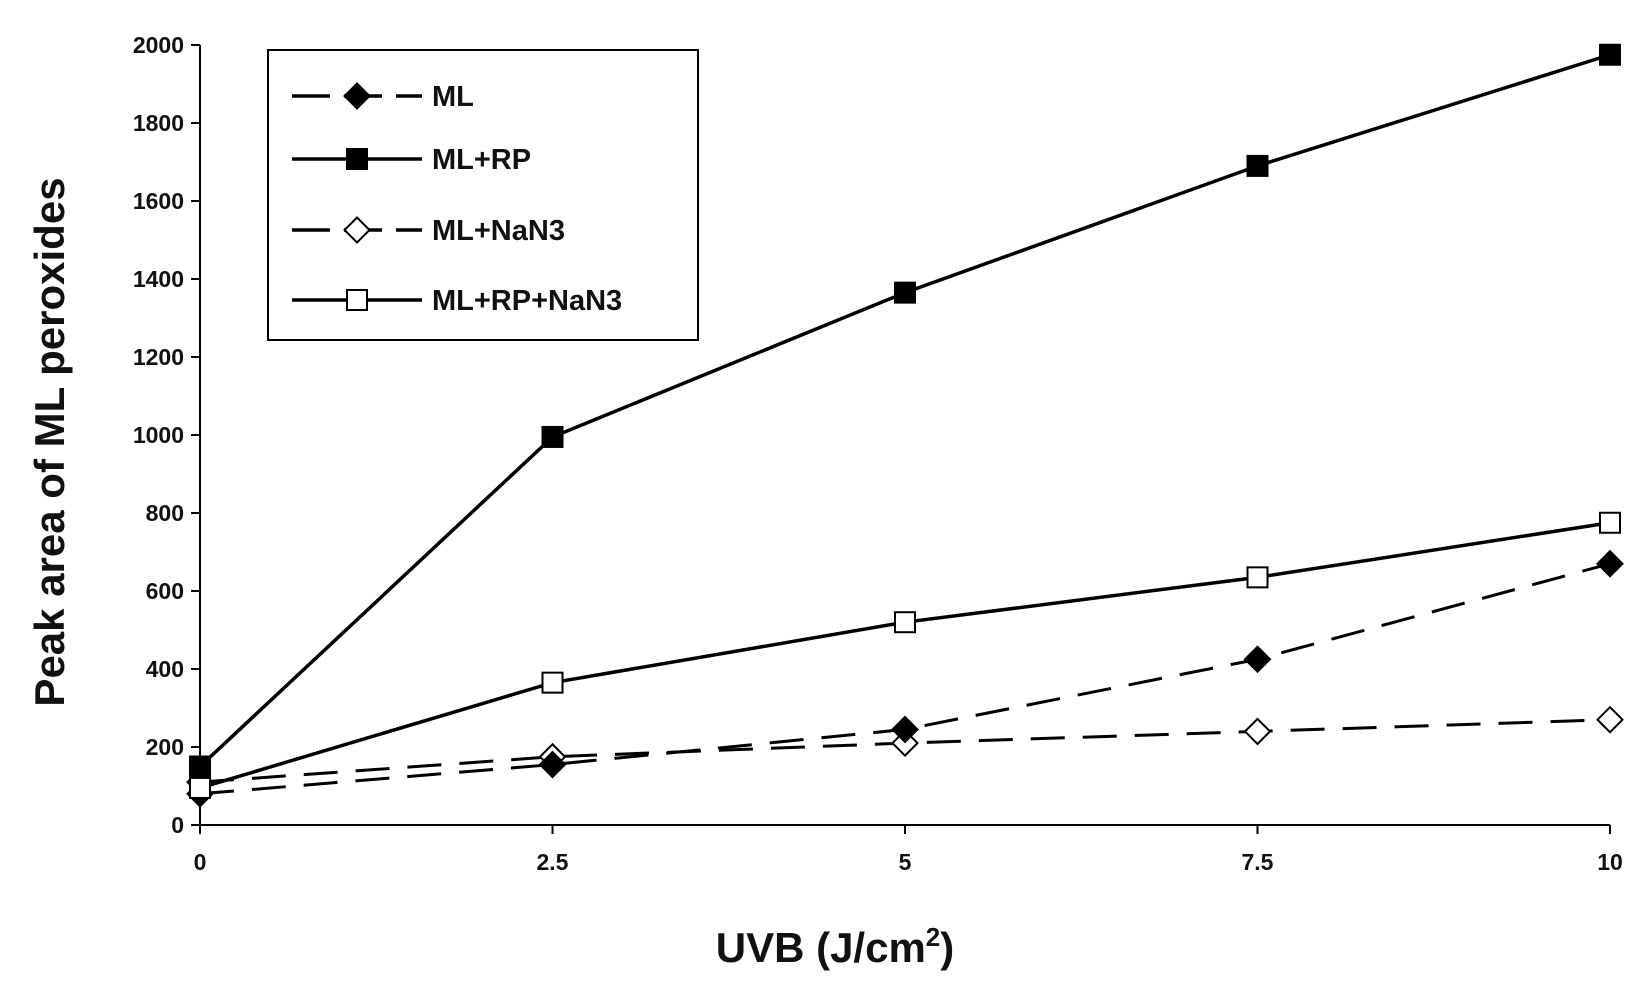  Describe the element at coordinates (177, 825) in the screenshot. I see `y-tick-label: 0` at that location.